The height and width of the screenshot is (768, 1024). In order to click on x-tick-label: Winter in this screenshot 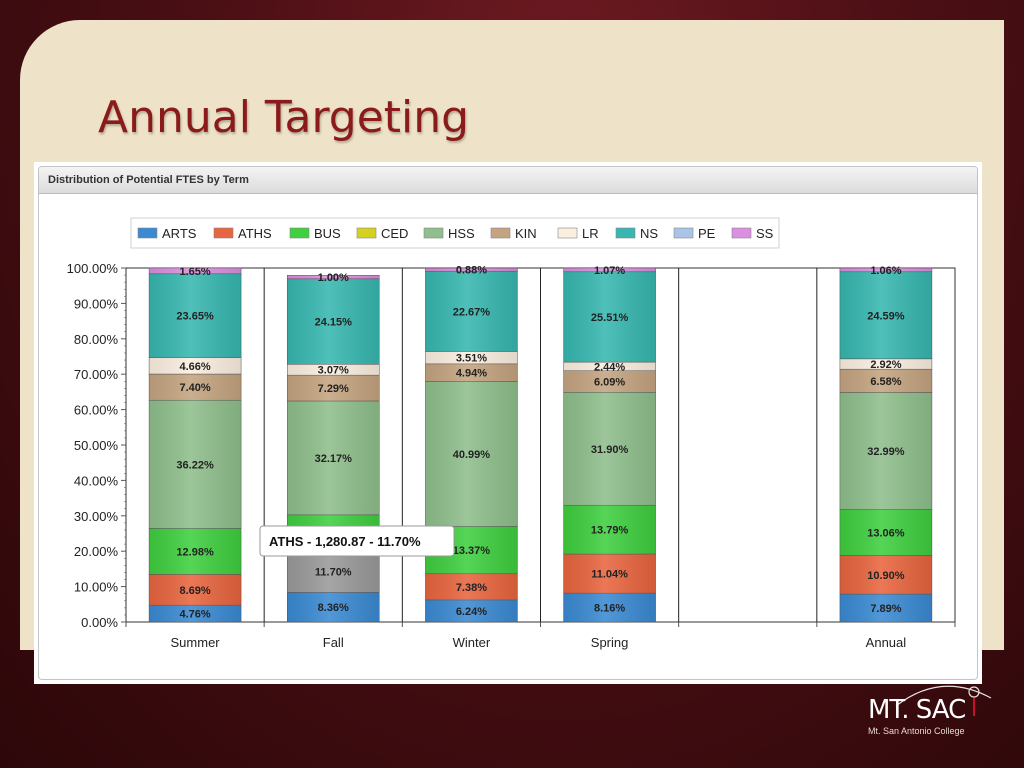, I will do `click(472, 642)`.